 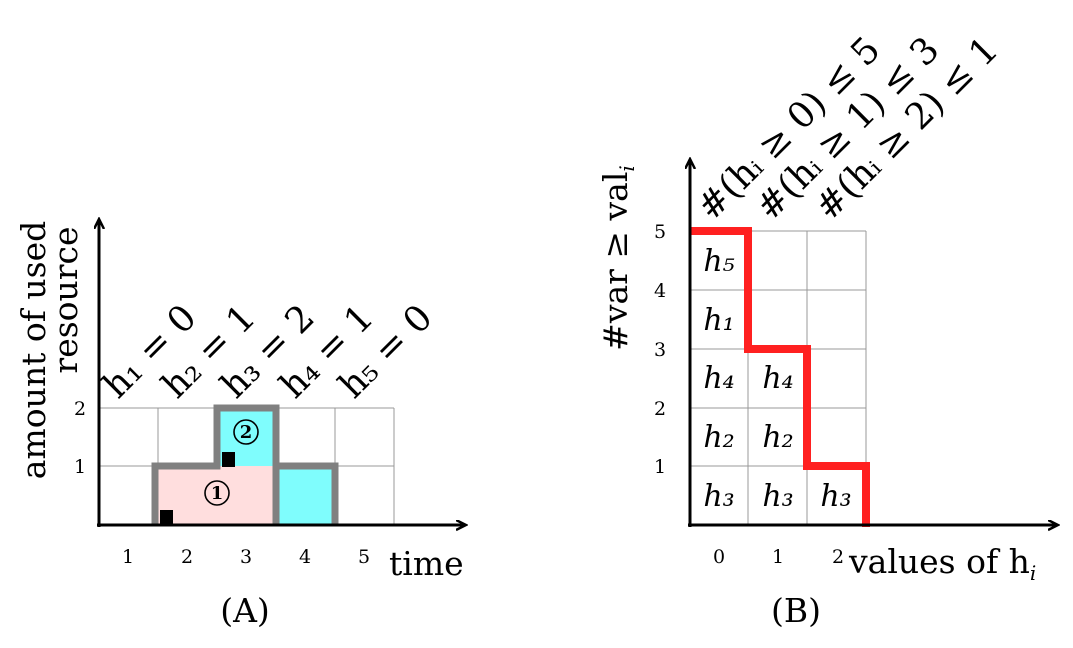 What do you see at coordinates (187, 557) in the screenshot?
I see `panel-a-x-tick-2: 2` at bounding box center [187, 557].